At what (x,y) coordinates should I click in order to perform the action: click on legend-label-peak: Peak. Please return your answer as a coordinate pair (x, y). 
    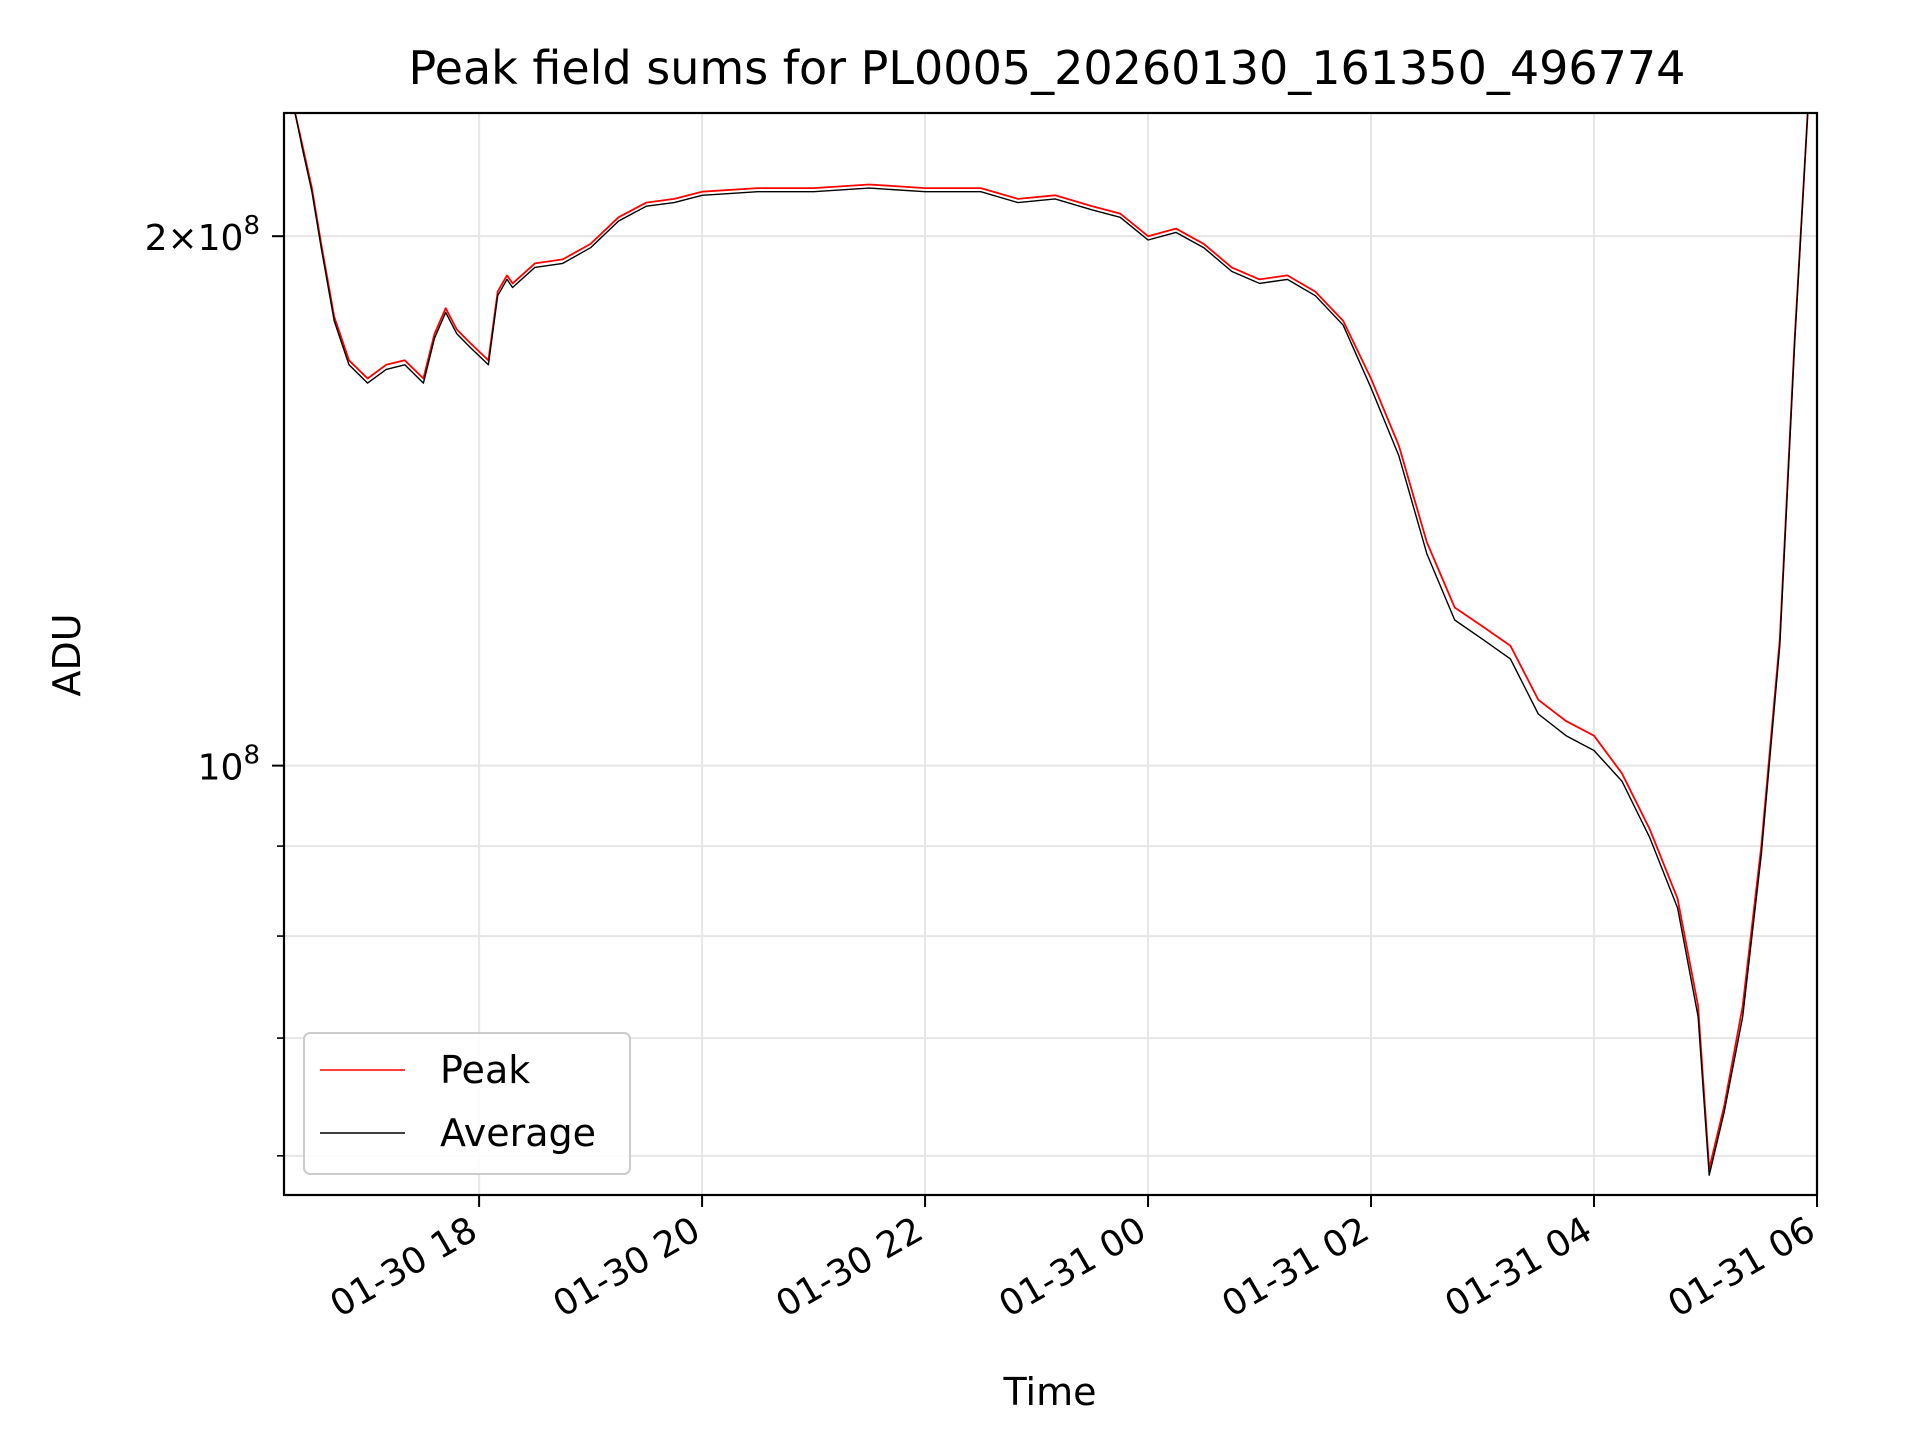
    Looking at the image, I should click on (485, 1070).